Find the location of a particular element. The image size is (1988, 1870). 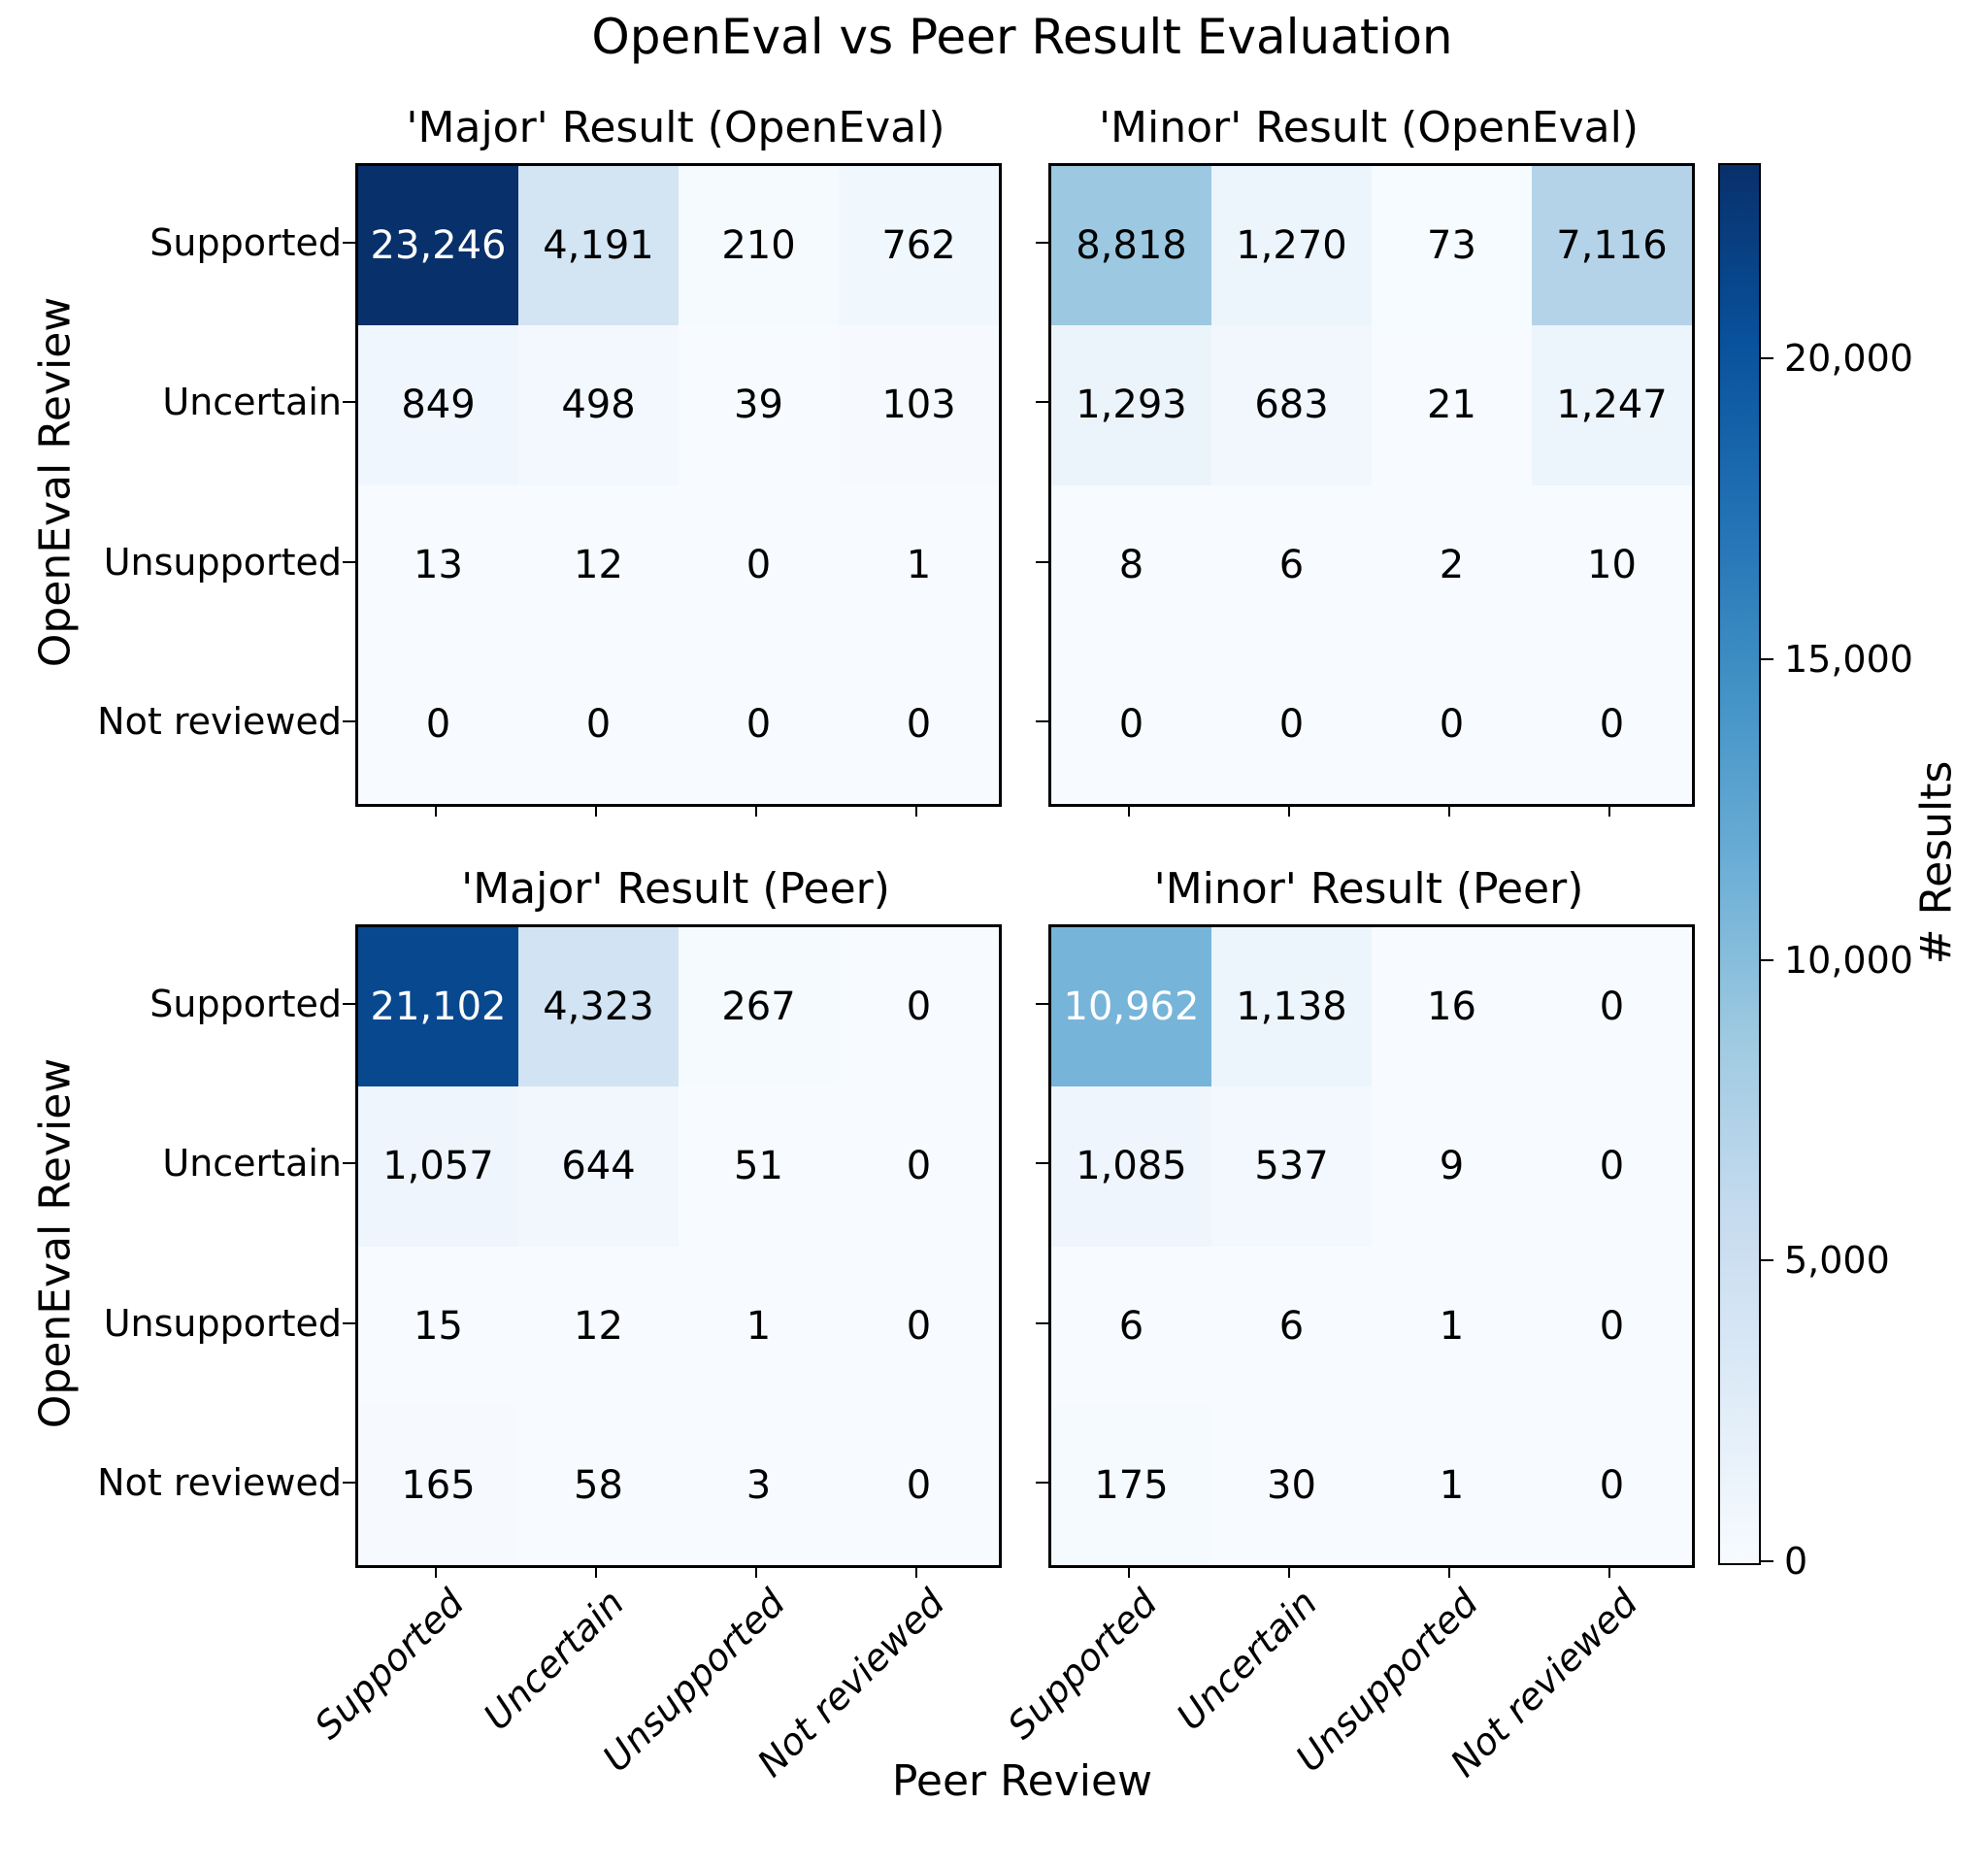

heatmap-cell: 537 is located at coordinates (1292, 1166).